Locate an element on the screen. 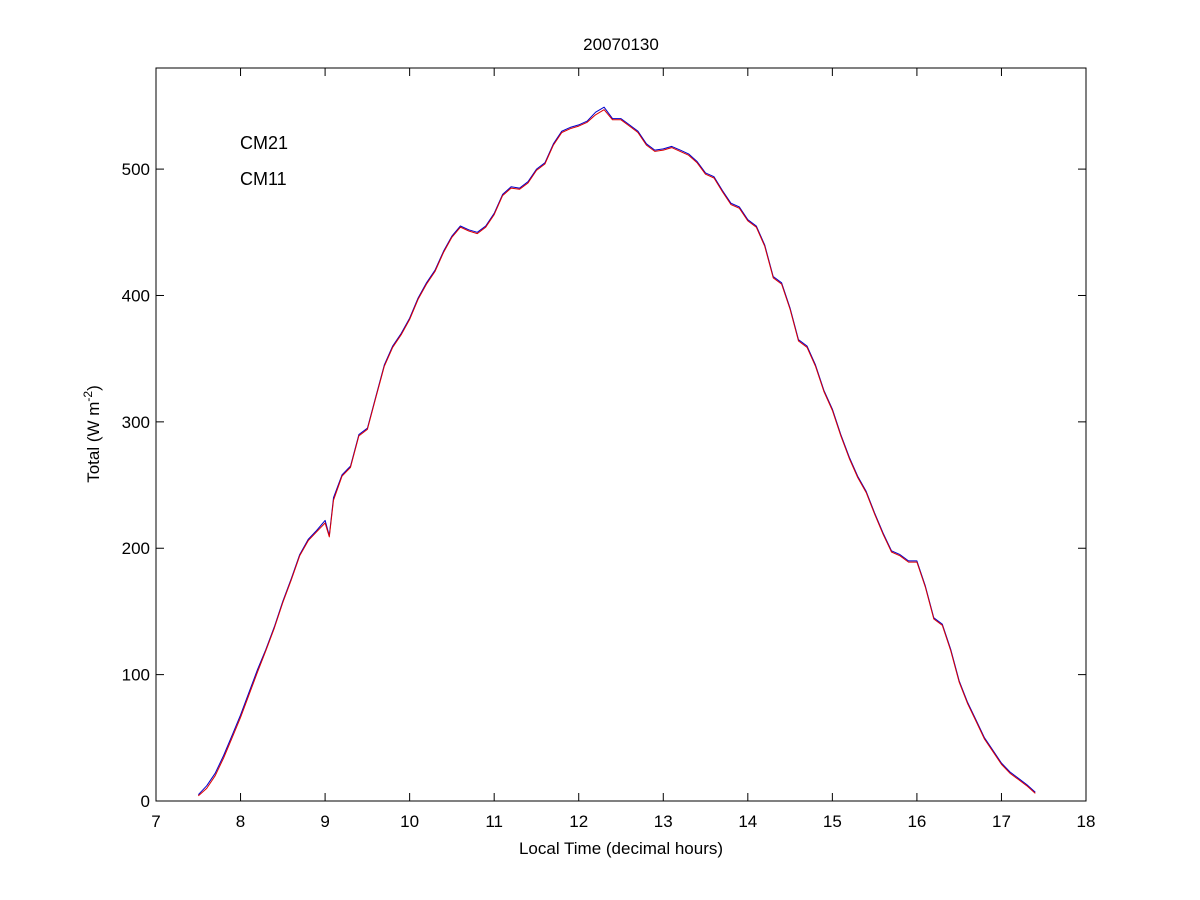 The width and height of the screenshot is (1200, 900). x-tick-label: 9 is located at coordinates (324, 821).